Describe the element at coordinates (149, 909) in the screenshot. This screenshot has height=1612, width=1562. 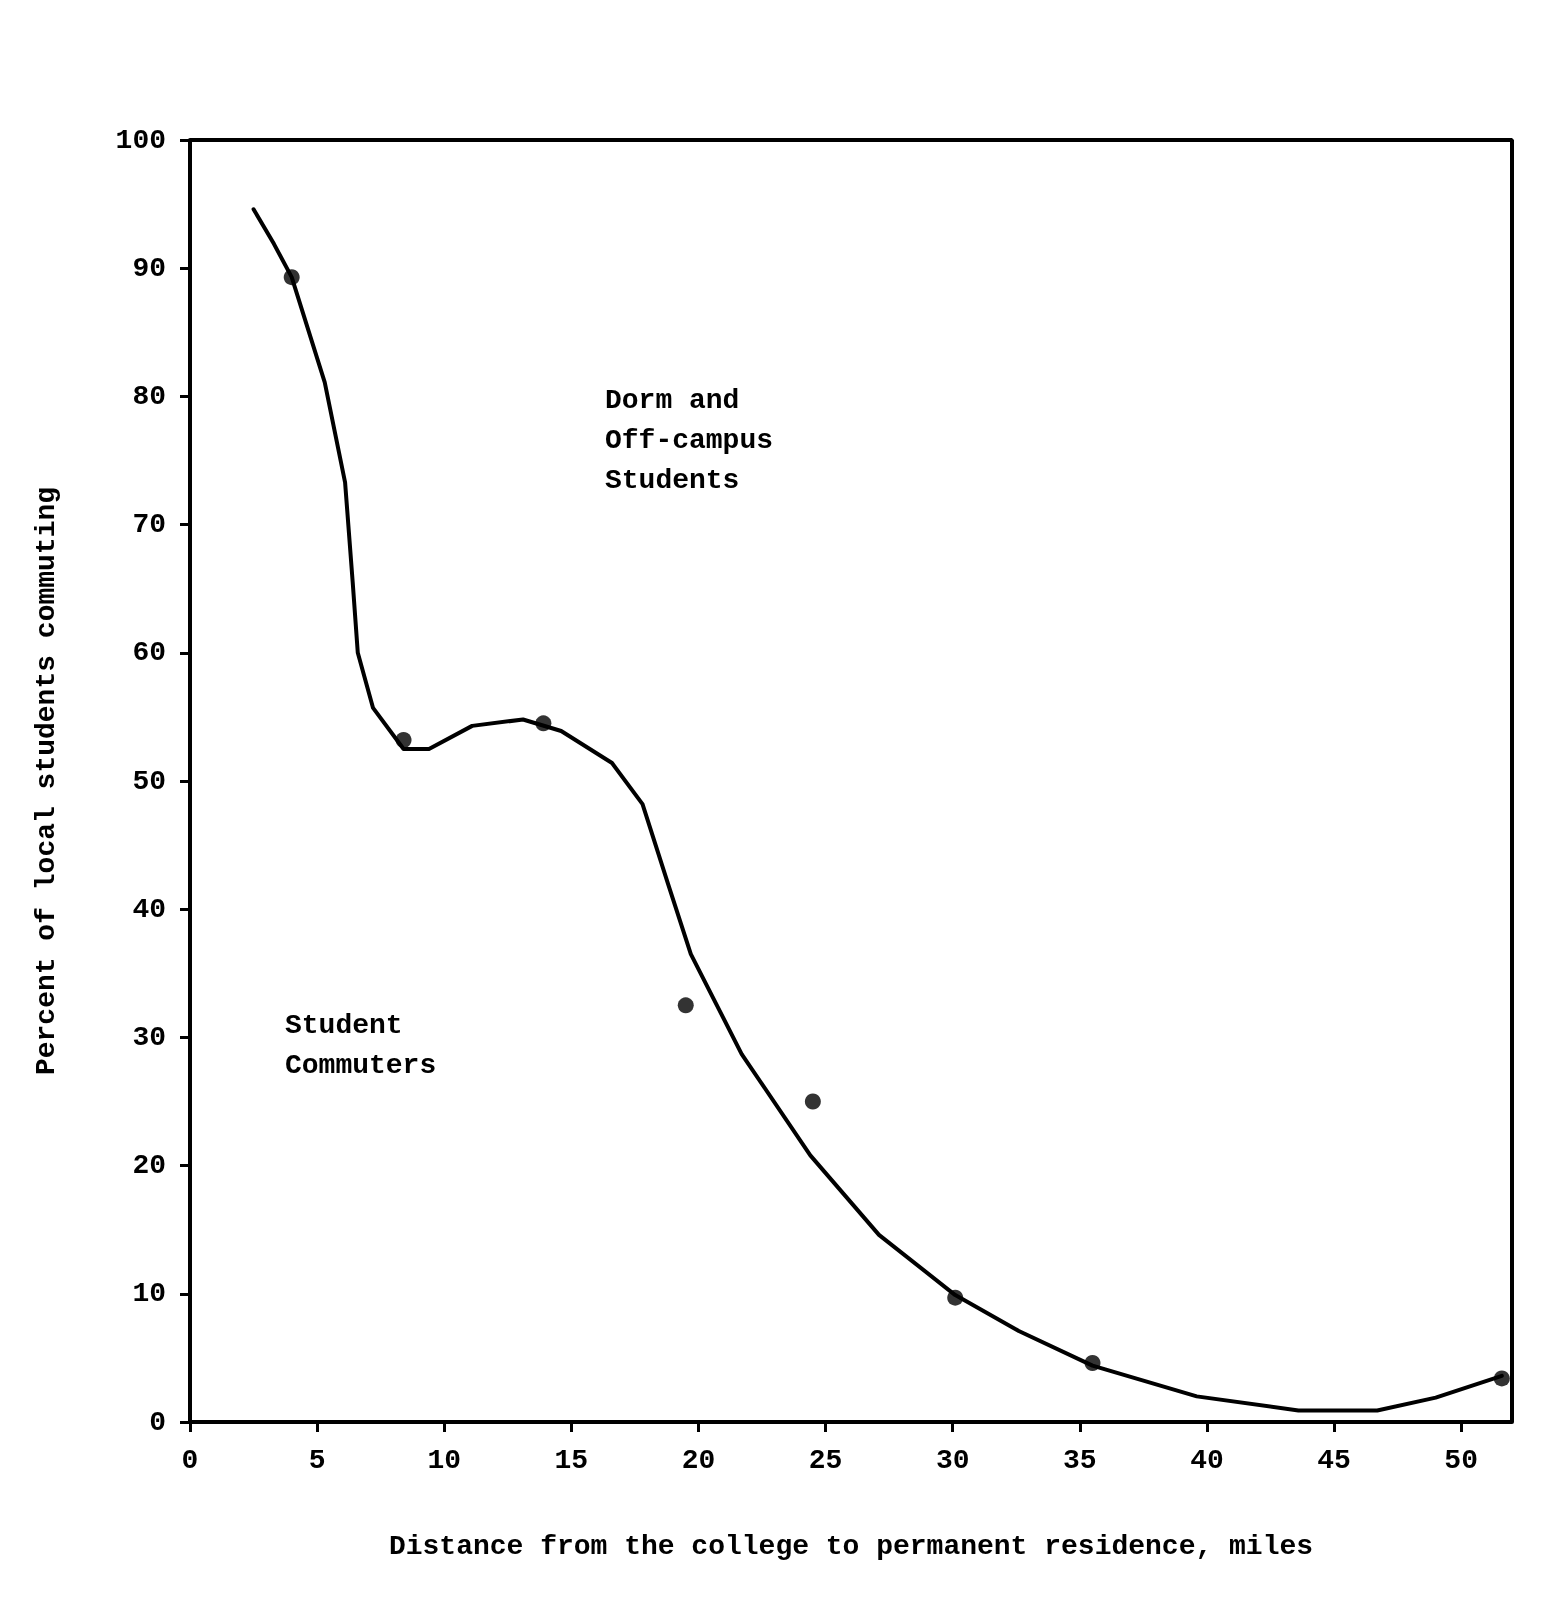
I see `y-tick-label: 40` at that location.